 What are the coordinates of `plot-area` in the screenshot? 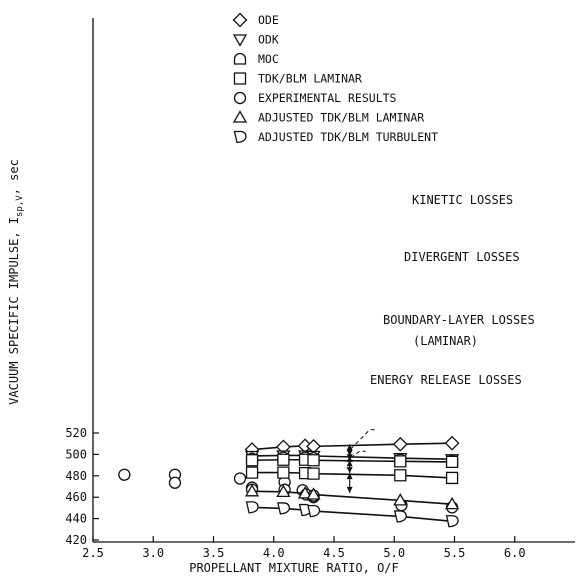 It's located at (289, 481).